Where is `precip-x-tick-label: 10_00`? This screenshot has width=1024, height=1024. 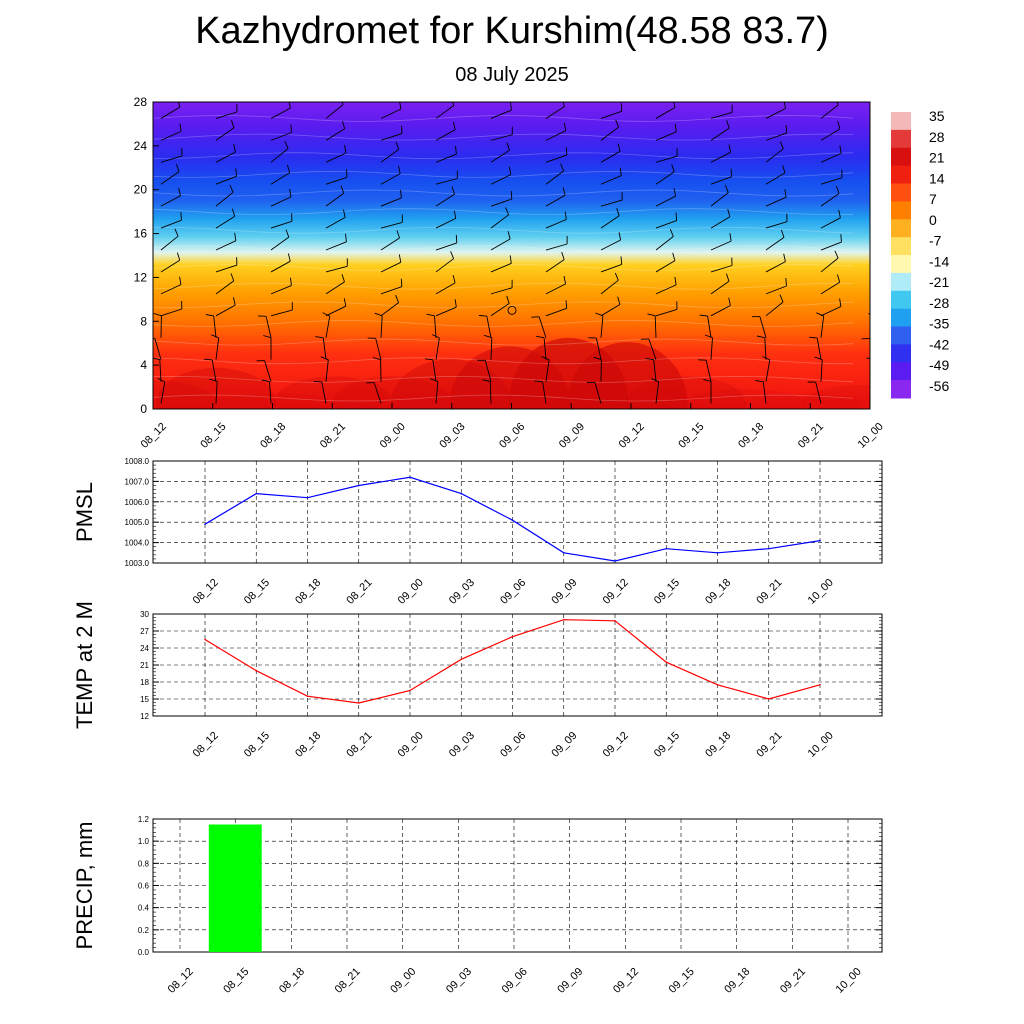 precip-x-tick-label: 10_00 is located at coordinates (849, 981).